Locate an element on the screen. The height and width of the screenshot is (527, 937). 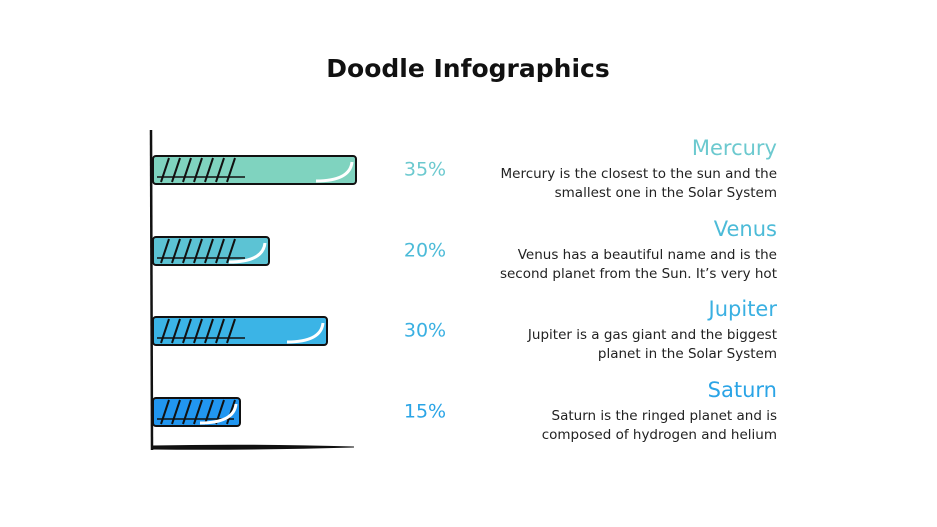
value-label: 15% is located at coordinates (425, 412).